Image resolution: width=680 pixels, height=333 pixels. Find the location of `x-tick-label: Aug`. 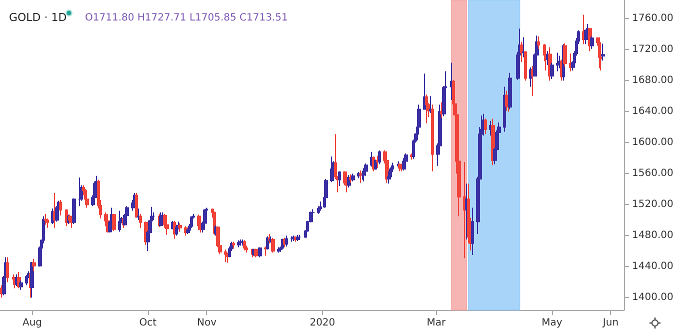

x-tick-label: Aug is located at coordinates (32, 323).